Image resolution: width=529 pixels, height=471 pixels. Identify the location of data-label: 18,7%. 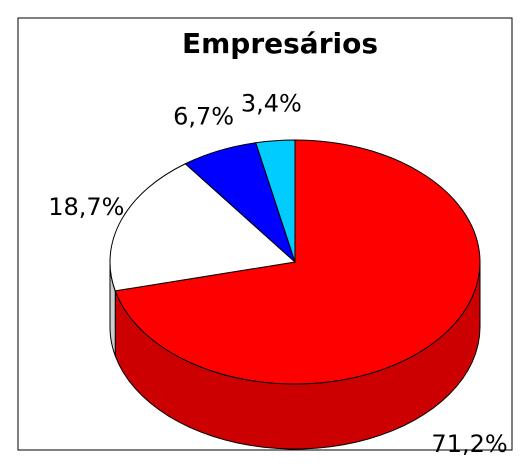
(86, 207).